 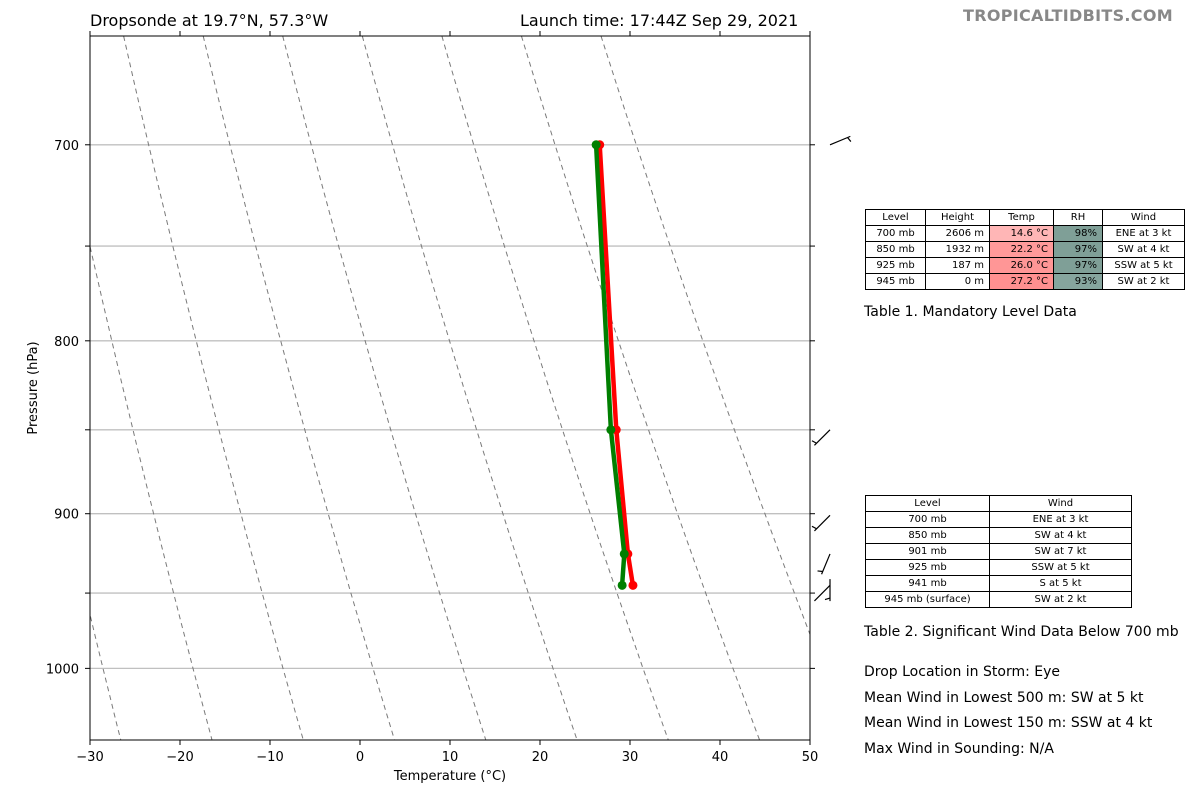 I want to click on mean-wind-150m-text: Mean Wind in Lowest 150 m: SSW at 4 kt, so click(x=1008, y=723).